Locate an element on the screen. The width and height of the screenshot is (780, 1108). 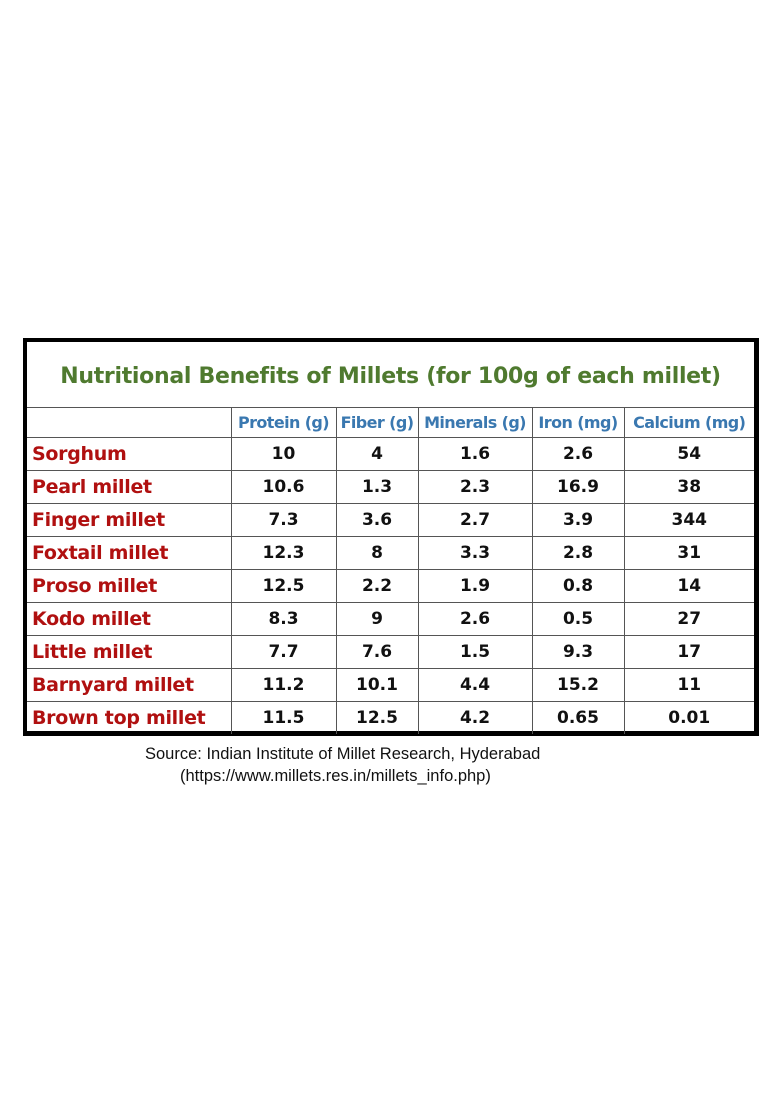
cell-fiber: 9 is located at coordinates (377, 619).